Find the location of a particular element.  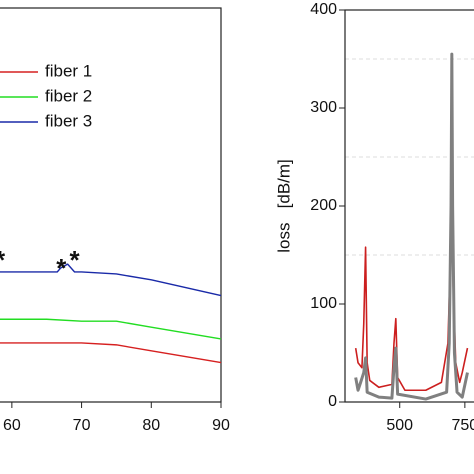

x-tick-label: 70 is located at coordinates (82, 425).